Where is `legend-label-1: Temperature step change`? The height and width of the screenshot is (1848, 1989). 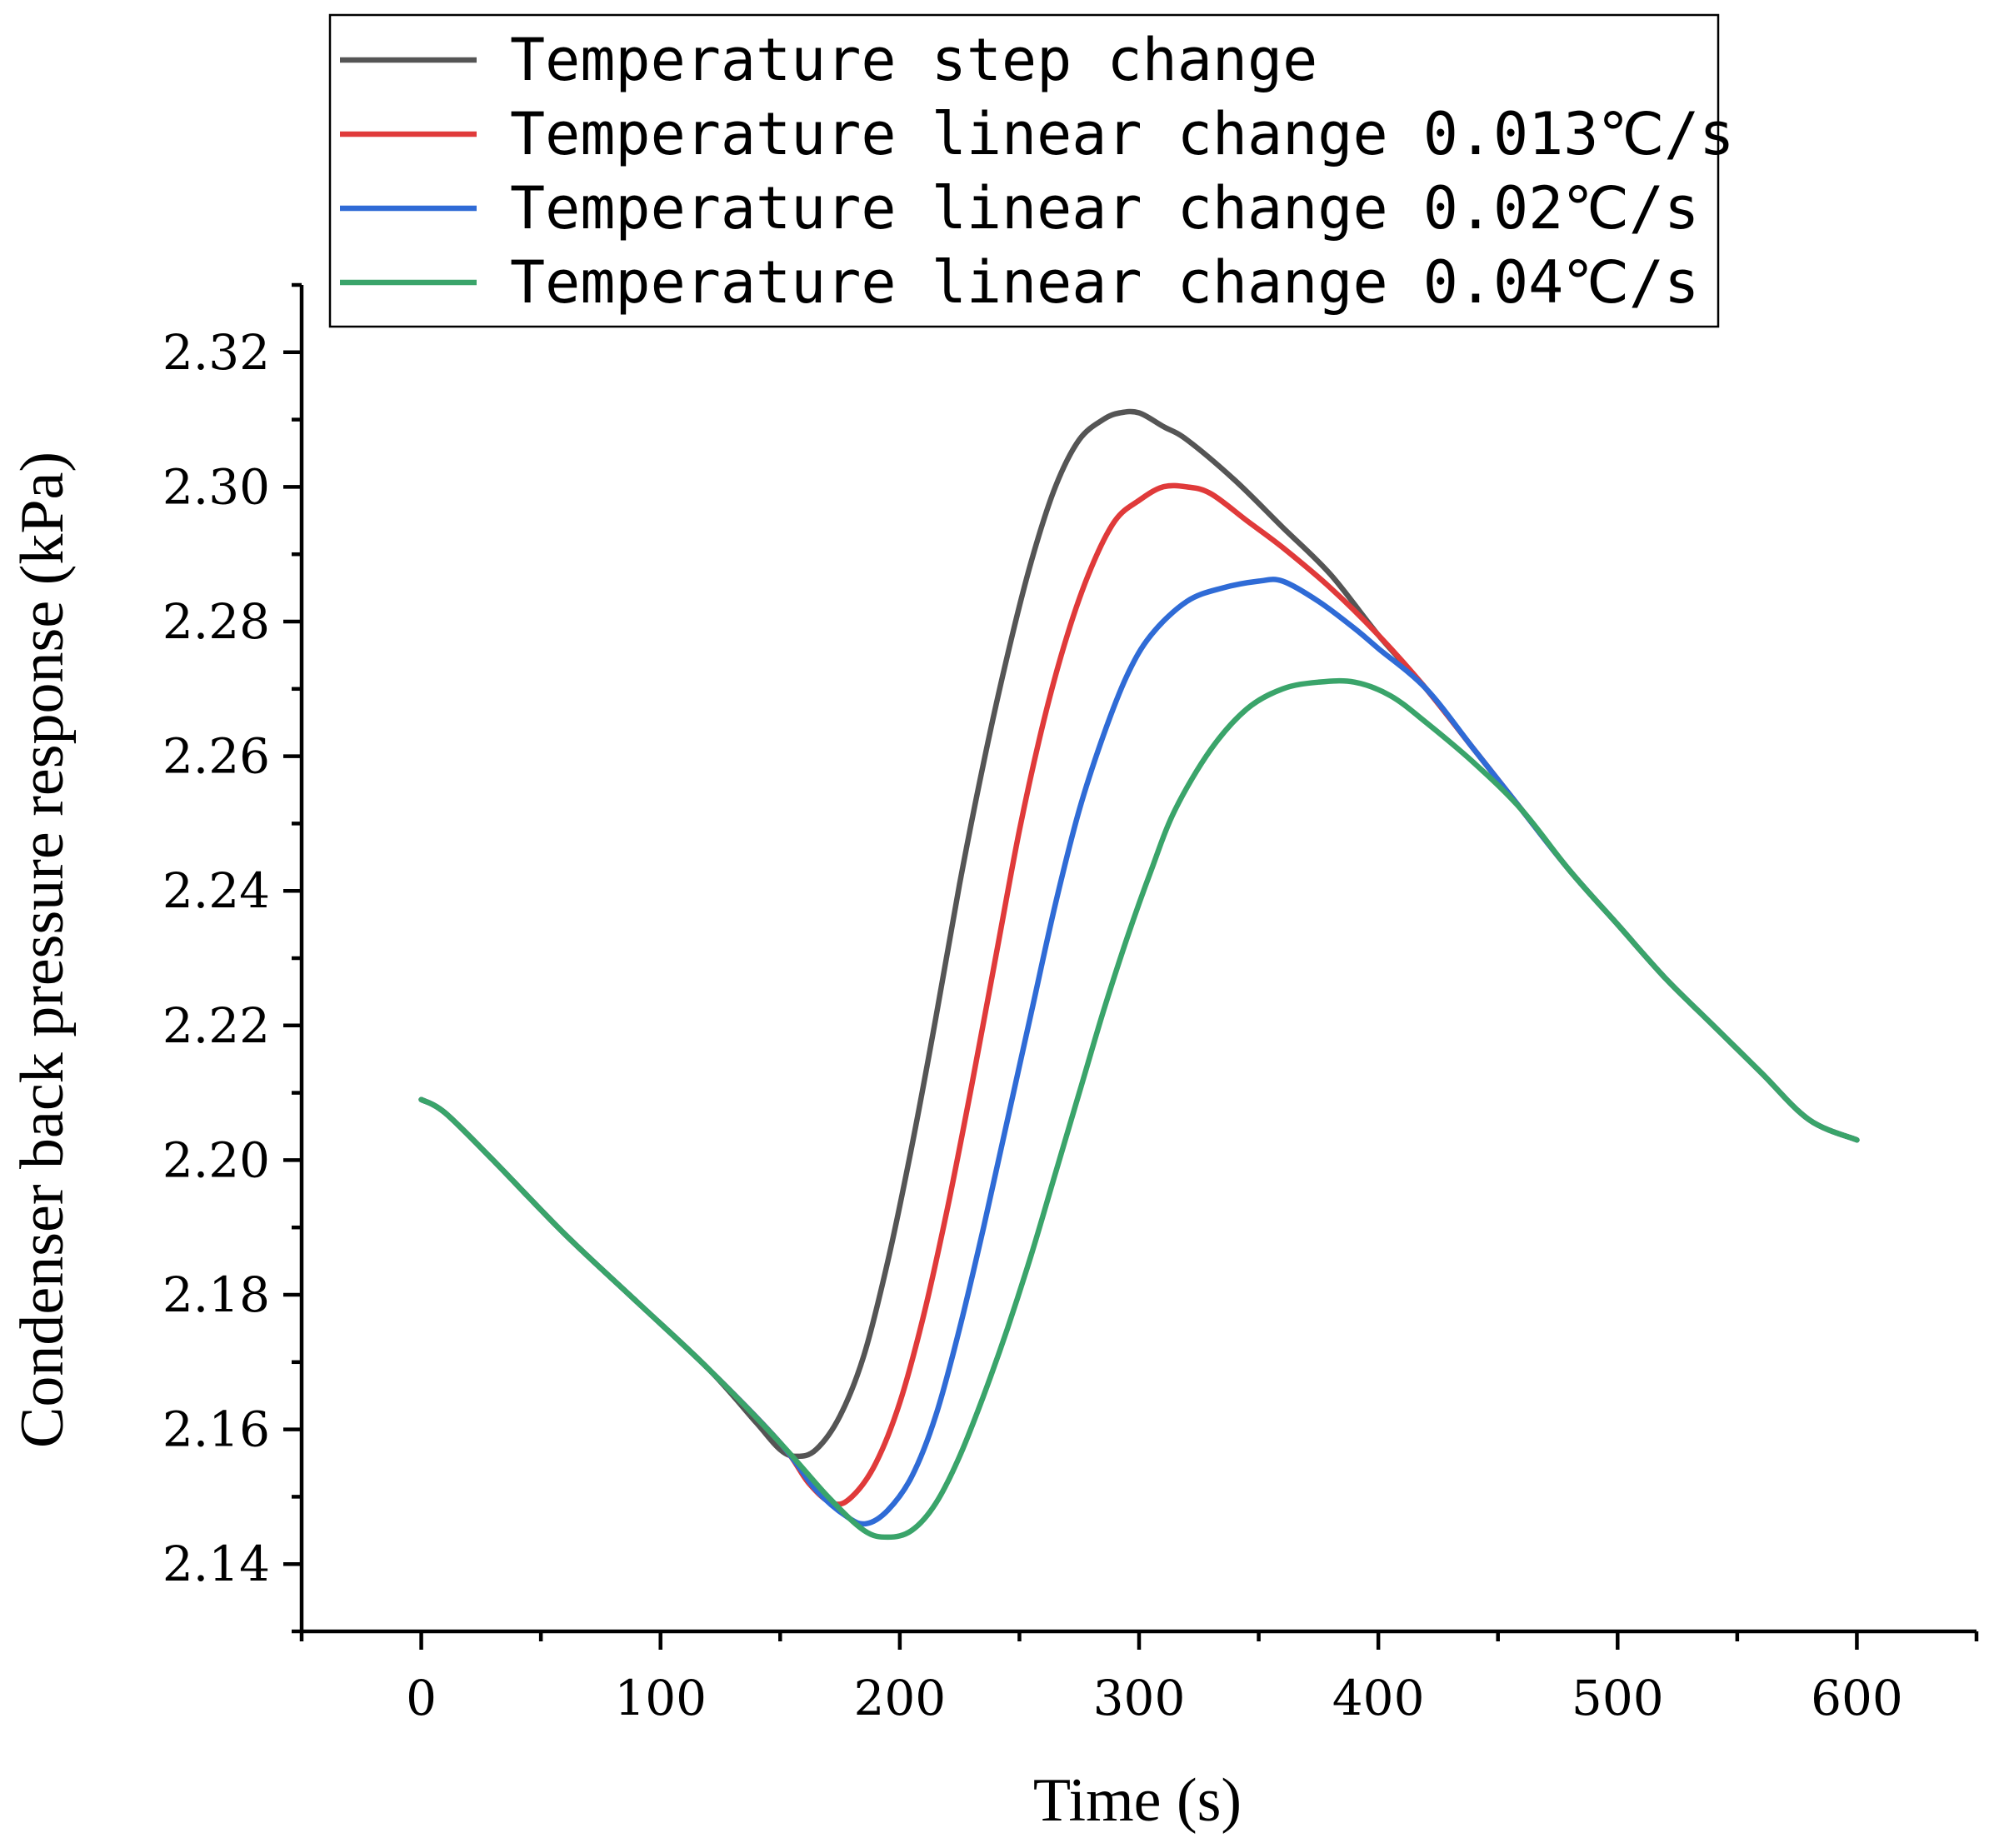 legend-label-1: Temperature step change is located at coordinates (913, 60).